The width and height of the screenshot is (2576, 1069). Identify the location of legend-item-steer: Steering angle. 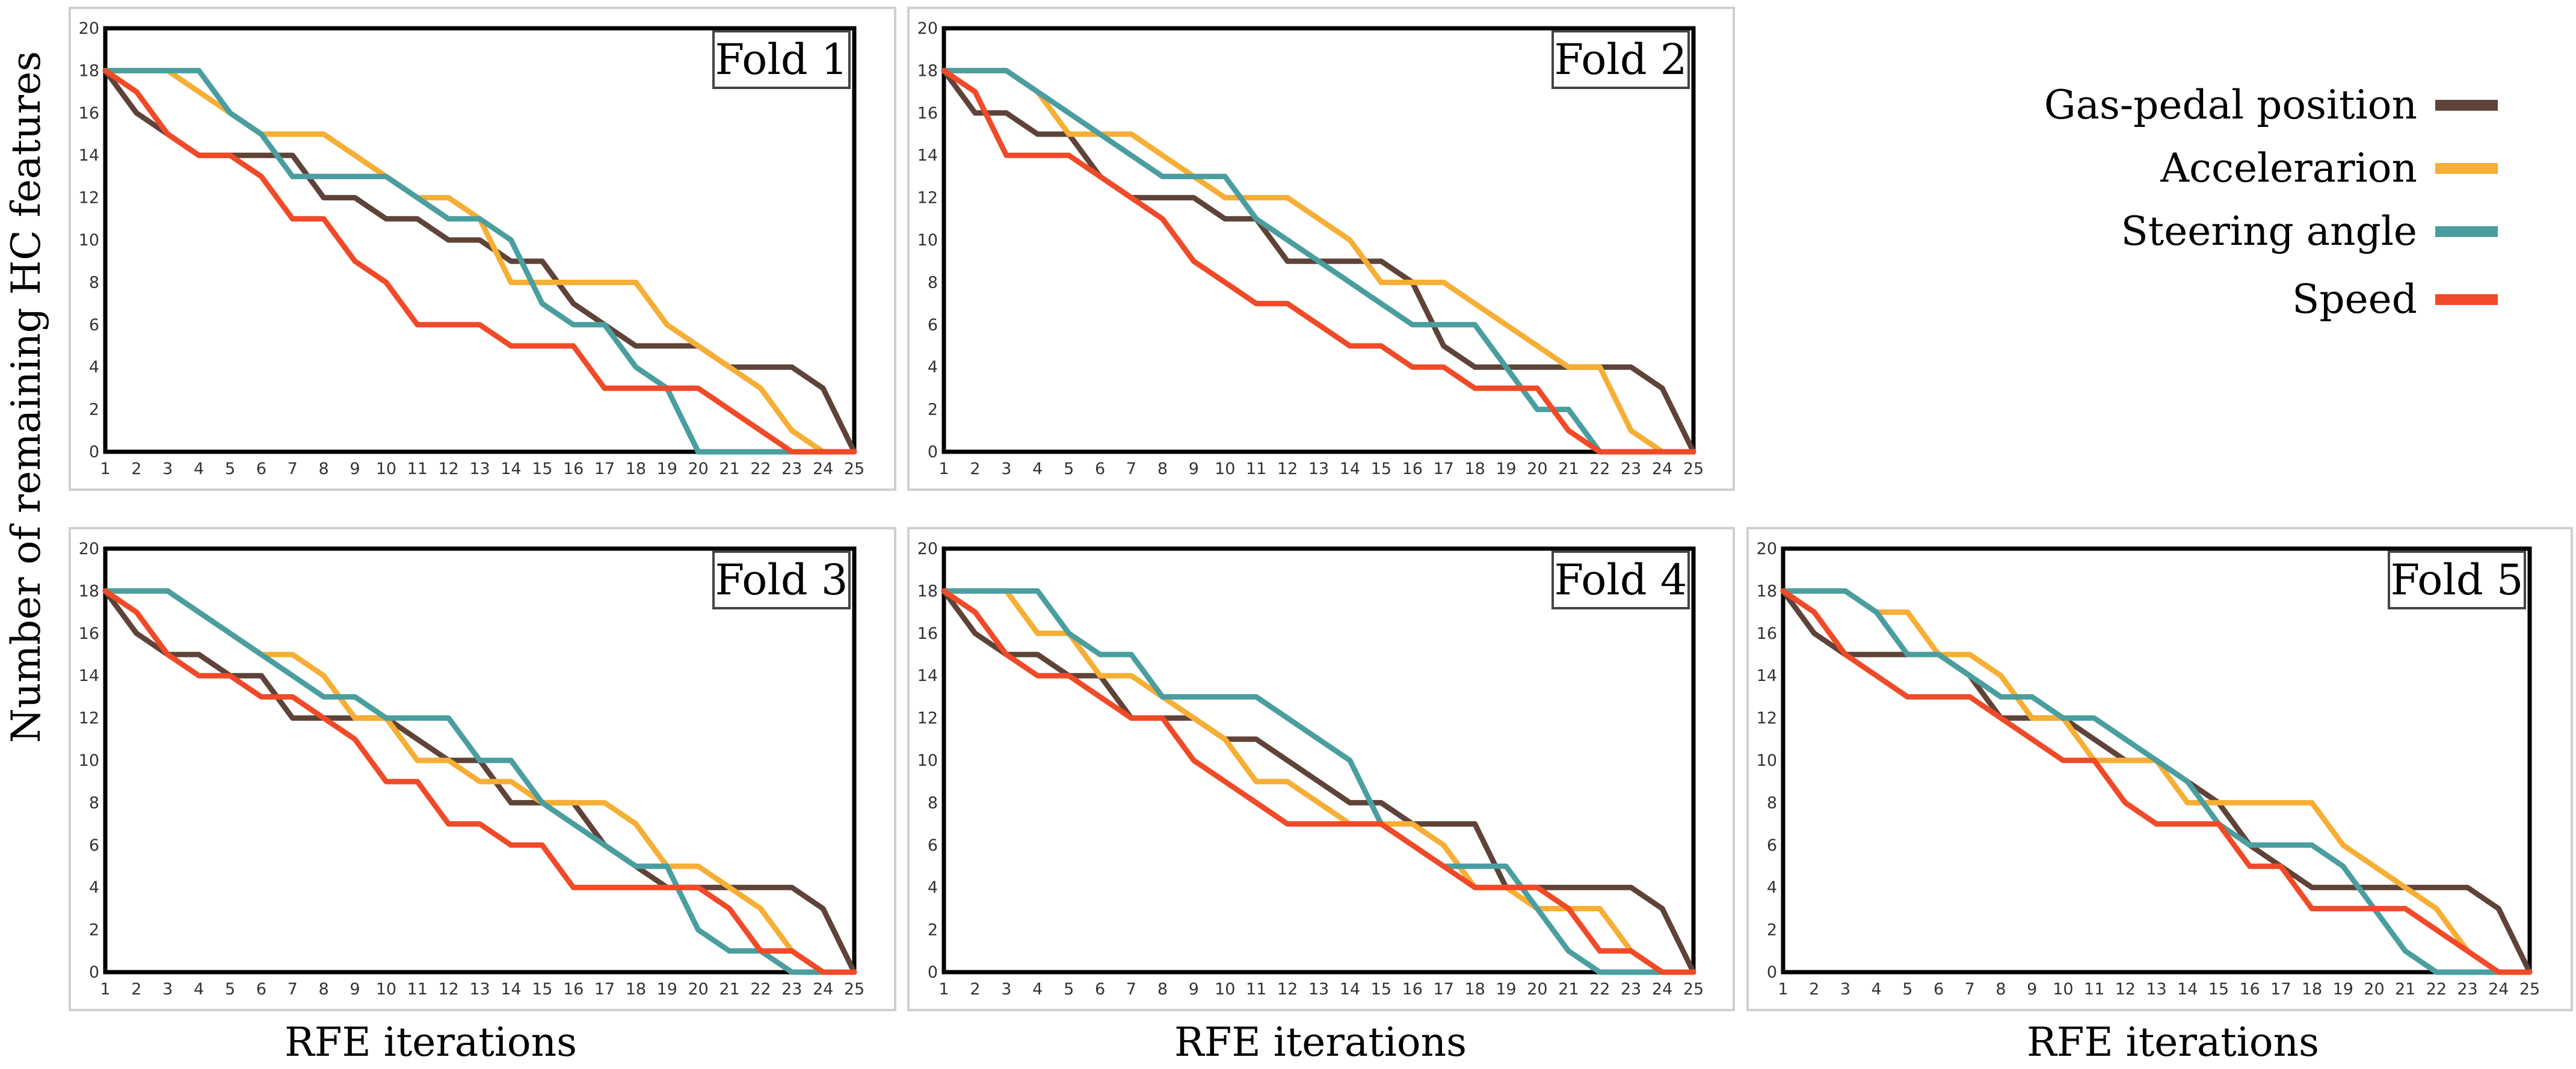
(2309, 231).